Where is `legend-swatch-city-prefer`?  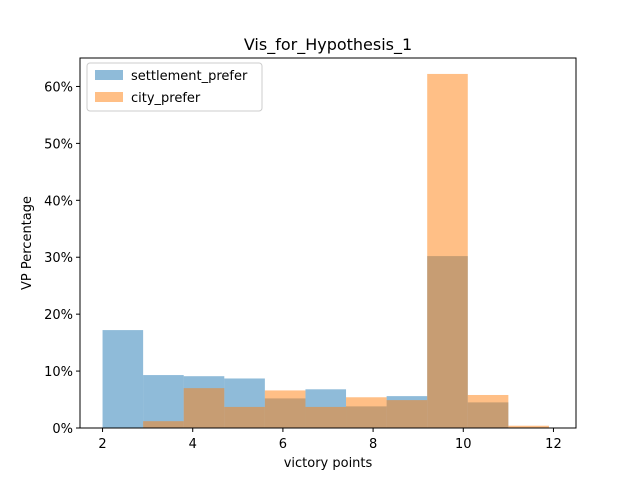
legend-swatch-city-prefer is located at coordinates (109, 97).